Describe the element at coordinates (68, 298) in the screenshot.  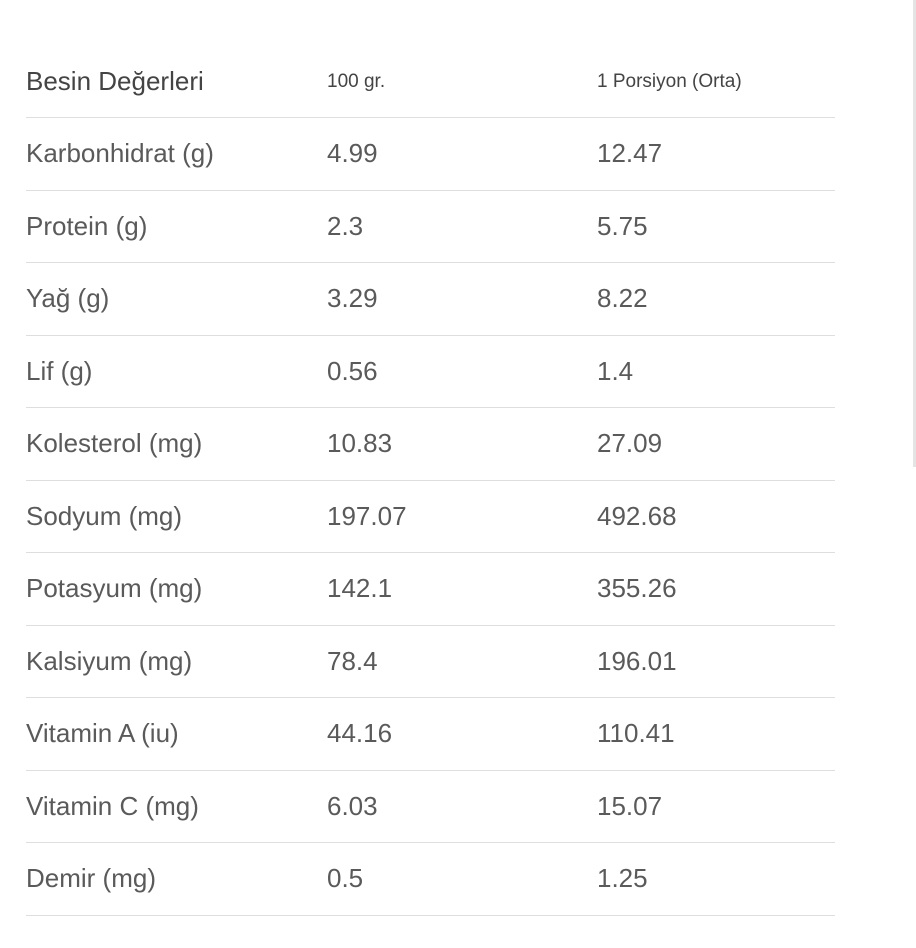
I see `nutrient-name: Yağ (g)` at that location.